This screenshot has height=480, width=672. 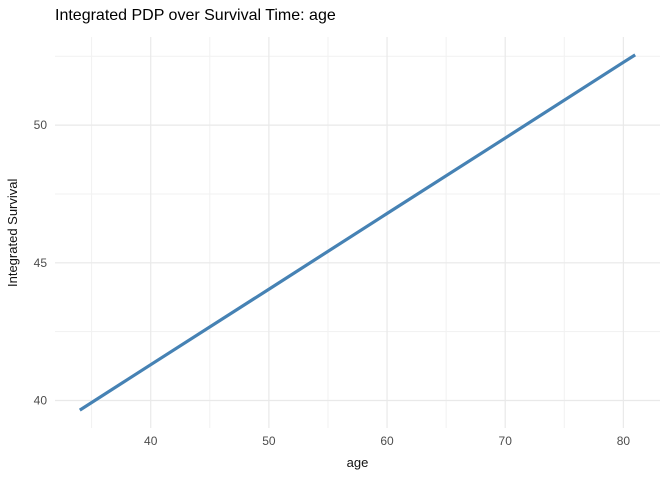 What do you see at coordinates (41, 400) in the screenshot?
I see `y-tick-label: 40` at bounding box center [41, 400].